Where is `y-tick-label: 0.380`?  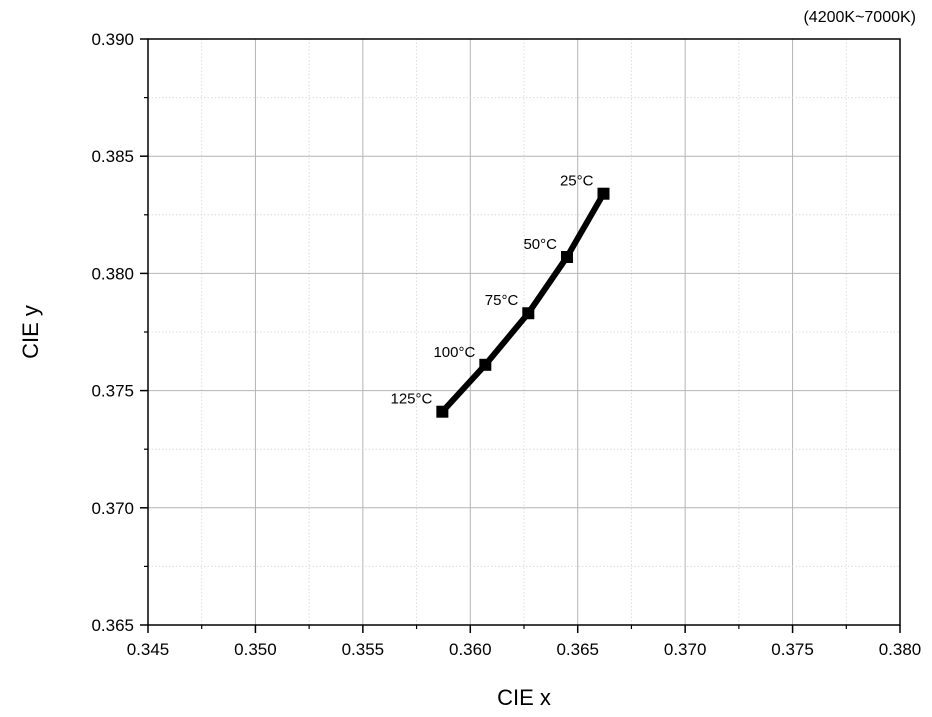 y-tick-label: 0.380 is located at coordinates (112, 273).